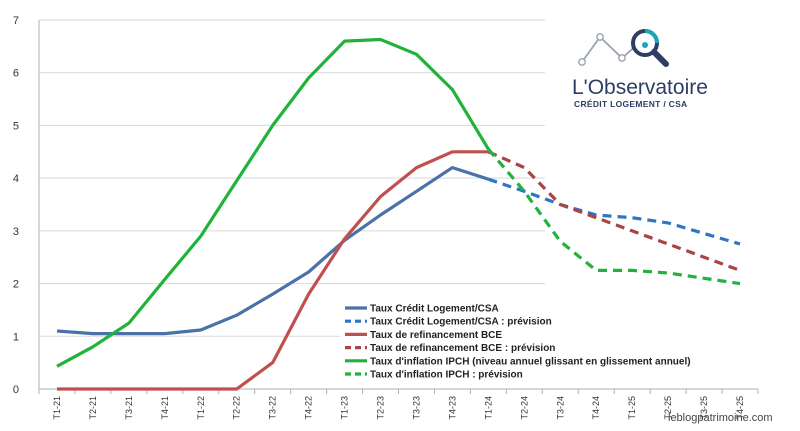 The height and width of the screenshot is (431, 800). What do you see at coordinates (16, 285) in the screenshot?
I see `y-tick-label: 2` at bounding box center [16, 285].